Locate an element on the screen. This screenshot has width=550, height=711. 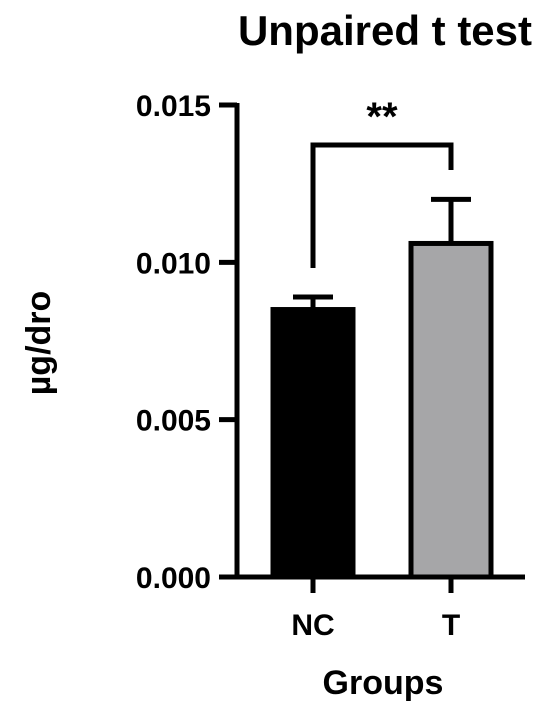
bar-t is located at coordinates (451, 410).